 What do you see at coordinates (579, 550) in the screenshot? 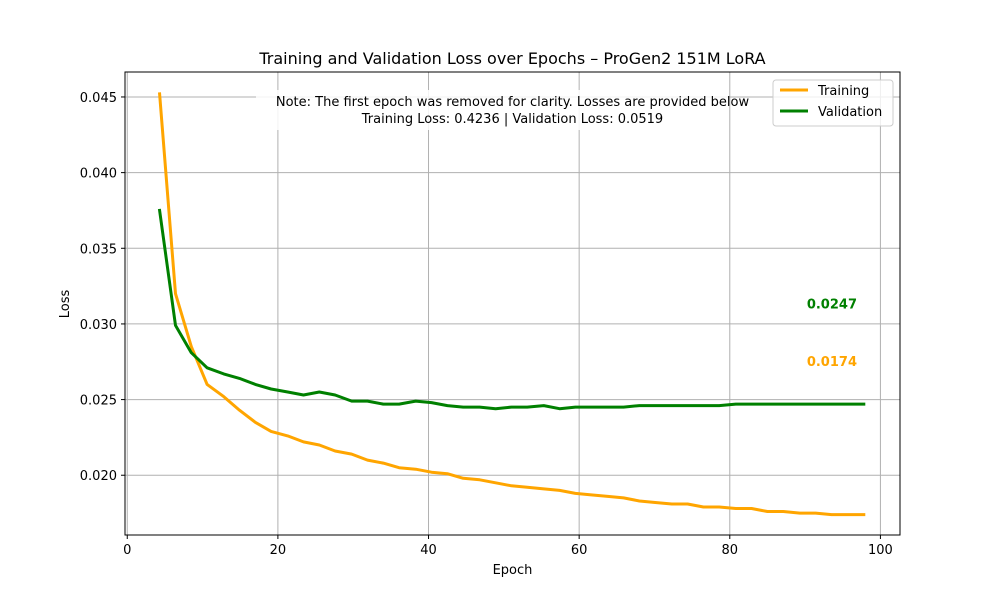
I see `x-tick-label: 60` at bounding box center [579, 550].